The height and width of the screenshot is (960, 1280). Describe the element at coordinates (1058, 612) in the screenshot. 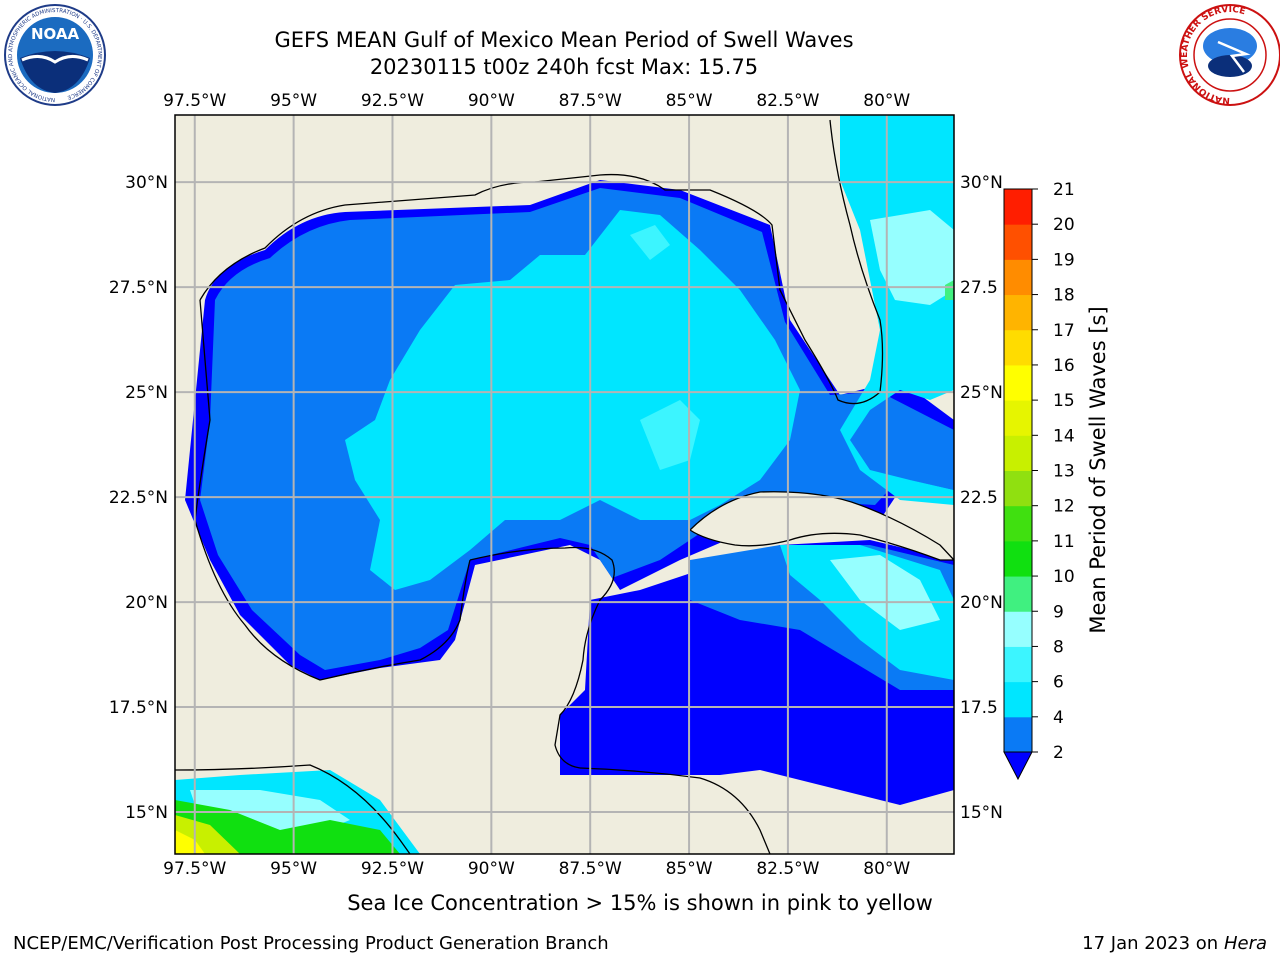

I see `colorbar-tick-label: 9` at that location.